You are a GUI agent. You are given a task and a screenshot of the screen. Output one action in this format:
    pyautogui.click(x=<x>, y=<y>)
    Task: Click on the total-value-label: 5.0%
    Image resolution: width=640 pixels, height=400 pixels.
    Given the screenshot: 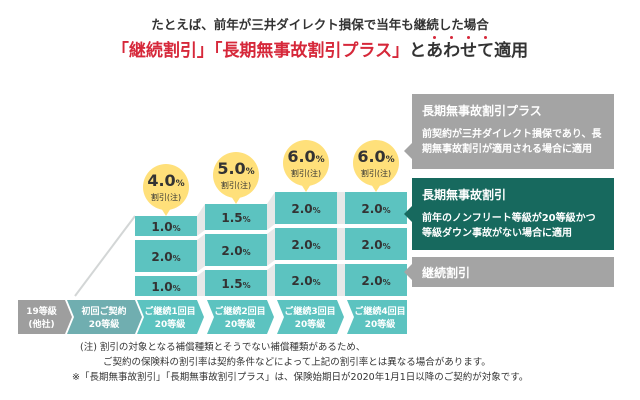 What is the action you would take?
    pyautogui.click(x=235, y=168)
    